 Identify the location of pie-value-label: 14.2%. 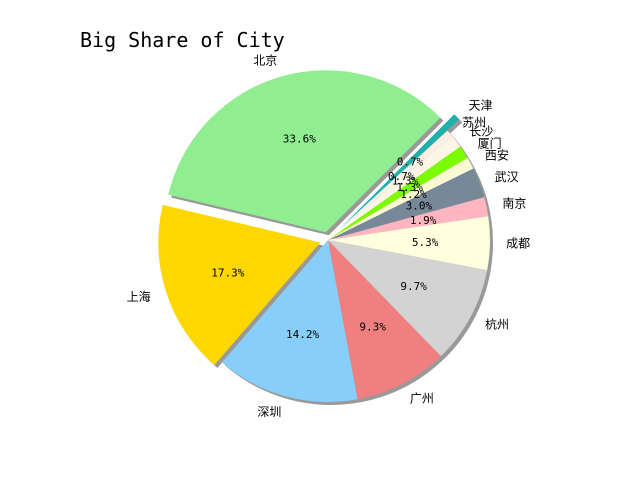
(302, 334).